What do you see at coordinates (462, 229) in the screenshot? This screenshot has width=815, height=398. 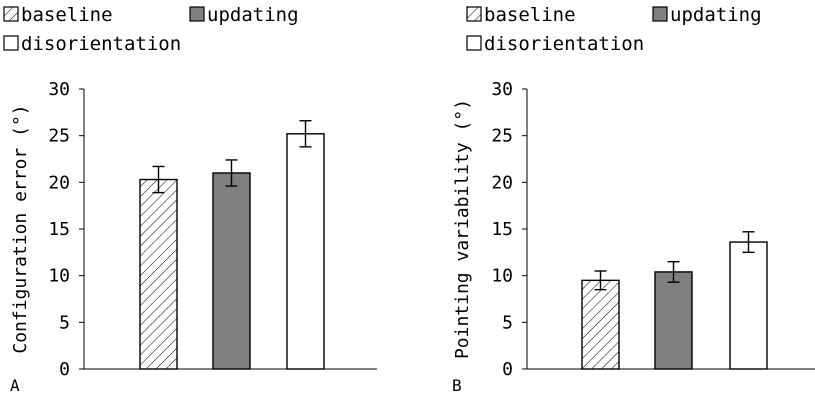 I see `y-axis-label: Pointing variability (°)` at bounding box center [462, 229].